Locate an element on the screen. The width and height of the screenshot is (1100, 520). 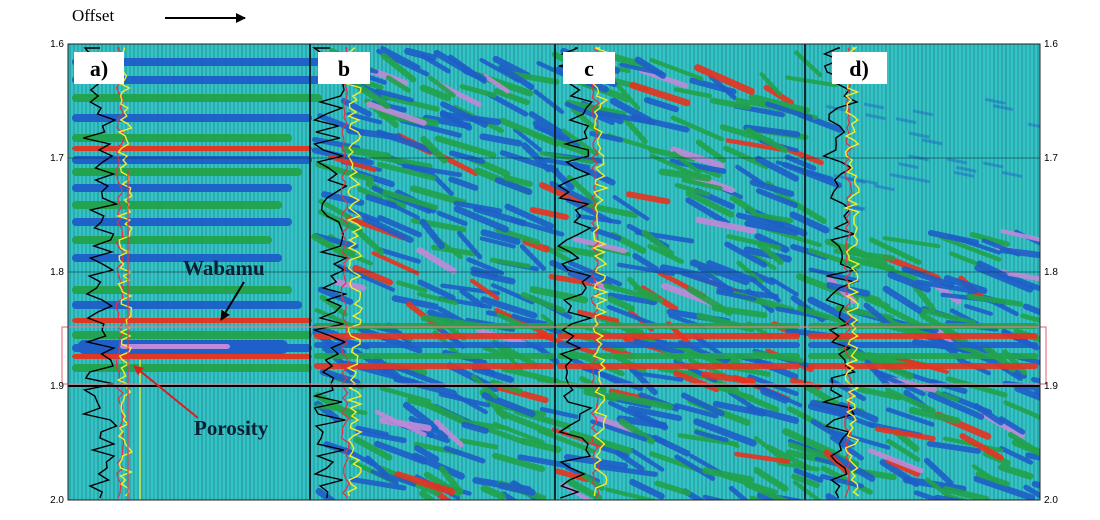
left-time-axis: 1.6 1.7 1.8 1.9 2.0 is located at coordinates (57, 272).